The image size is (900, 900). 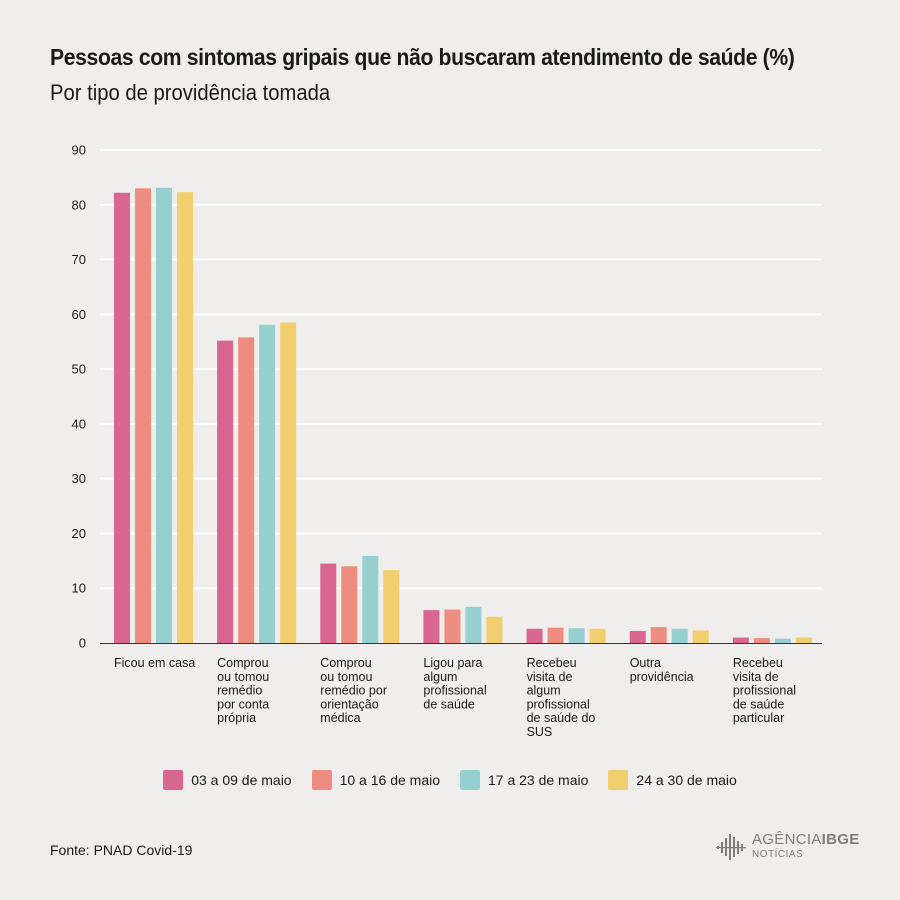 I want to click on source-note: Fonte: PNAD Covid-19, so click(x=121, y=850).